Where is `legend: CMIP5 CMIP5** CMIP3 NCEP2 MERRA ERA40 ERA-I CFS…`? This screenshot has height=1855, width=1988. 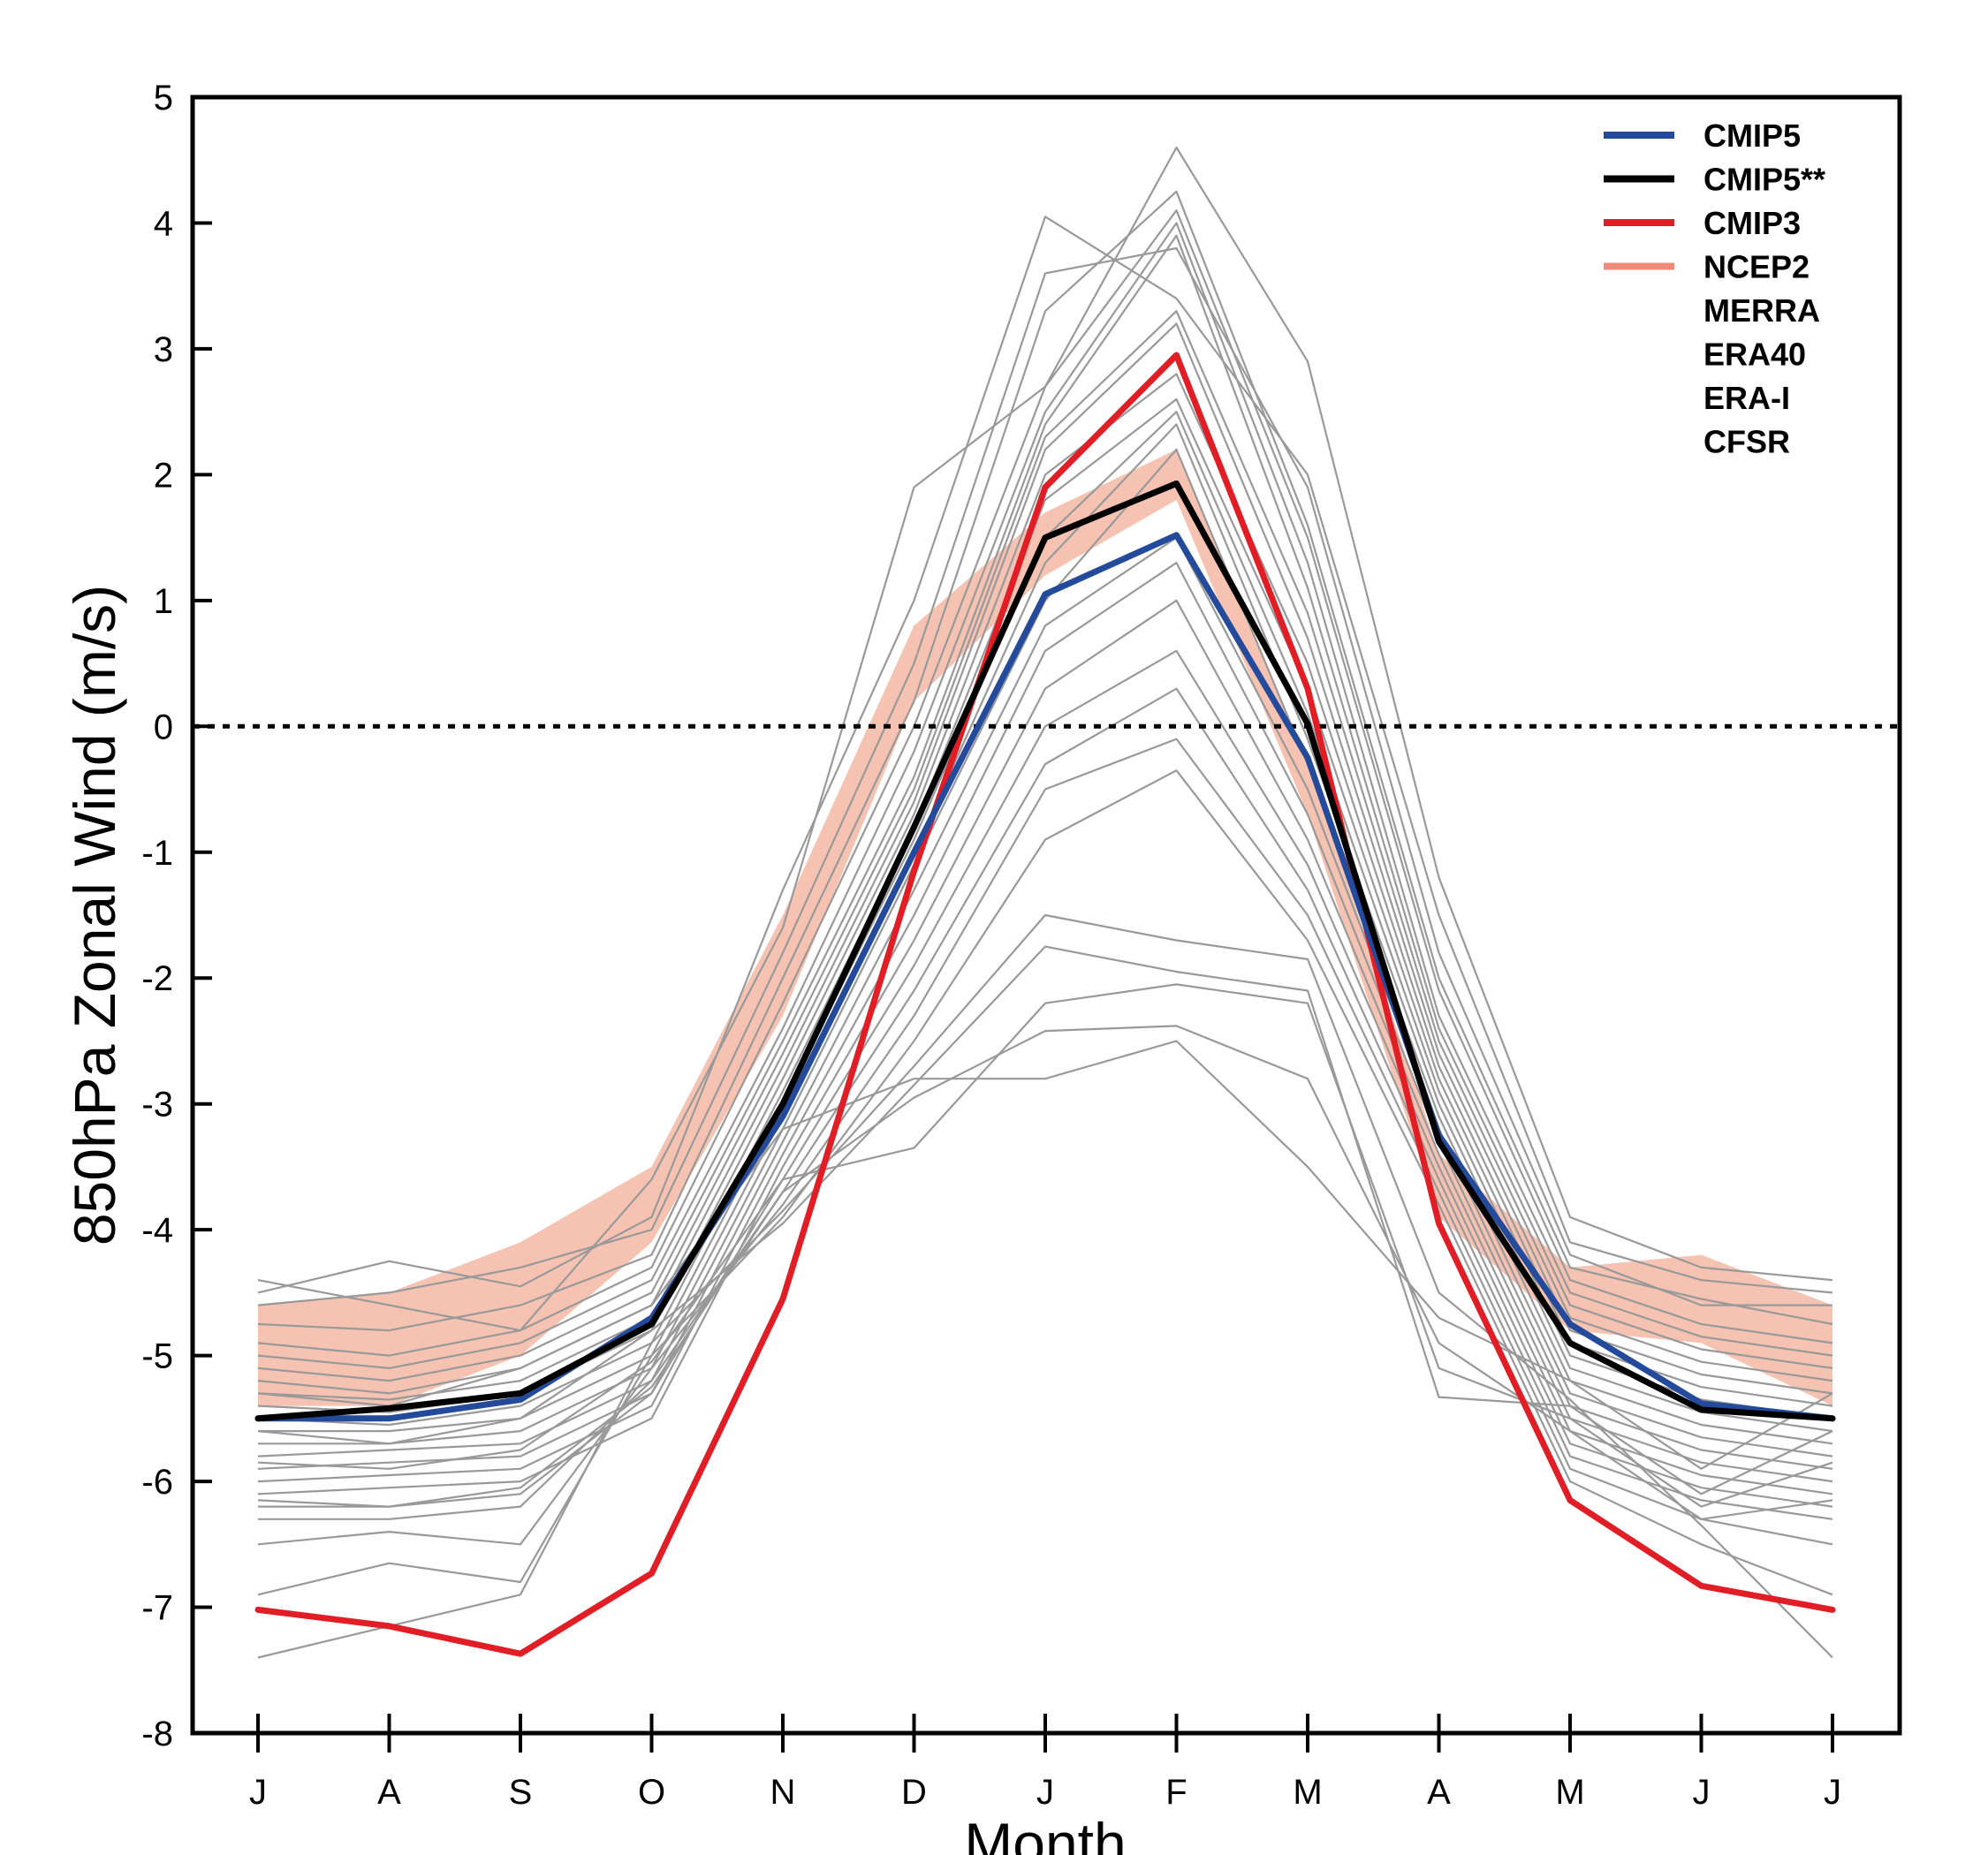 legend: CMIP5 CMIP5** CMIP3 NCEP2 MERRA ERA40 ERA-I CFS… is located at coordinates (1714, 288).